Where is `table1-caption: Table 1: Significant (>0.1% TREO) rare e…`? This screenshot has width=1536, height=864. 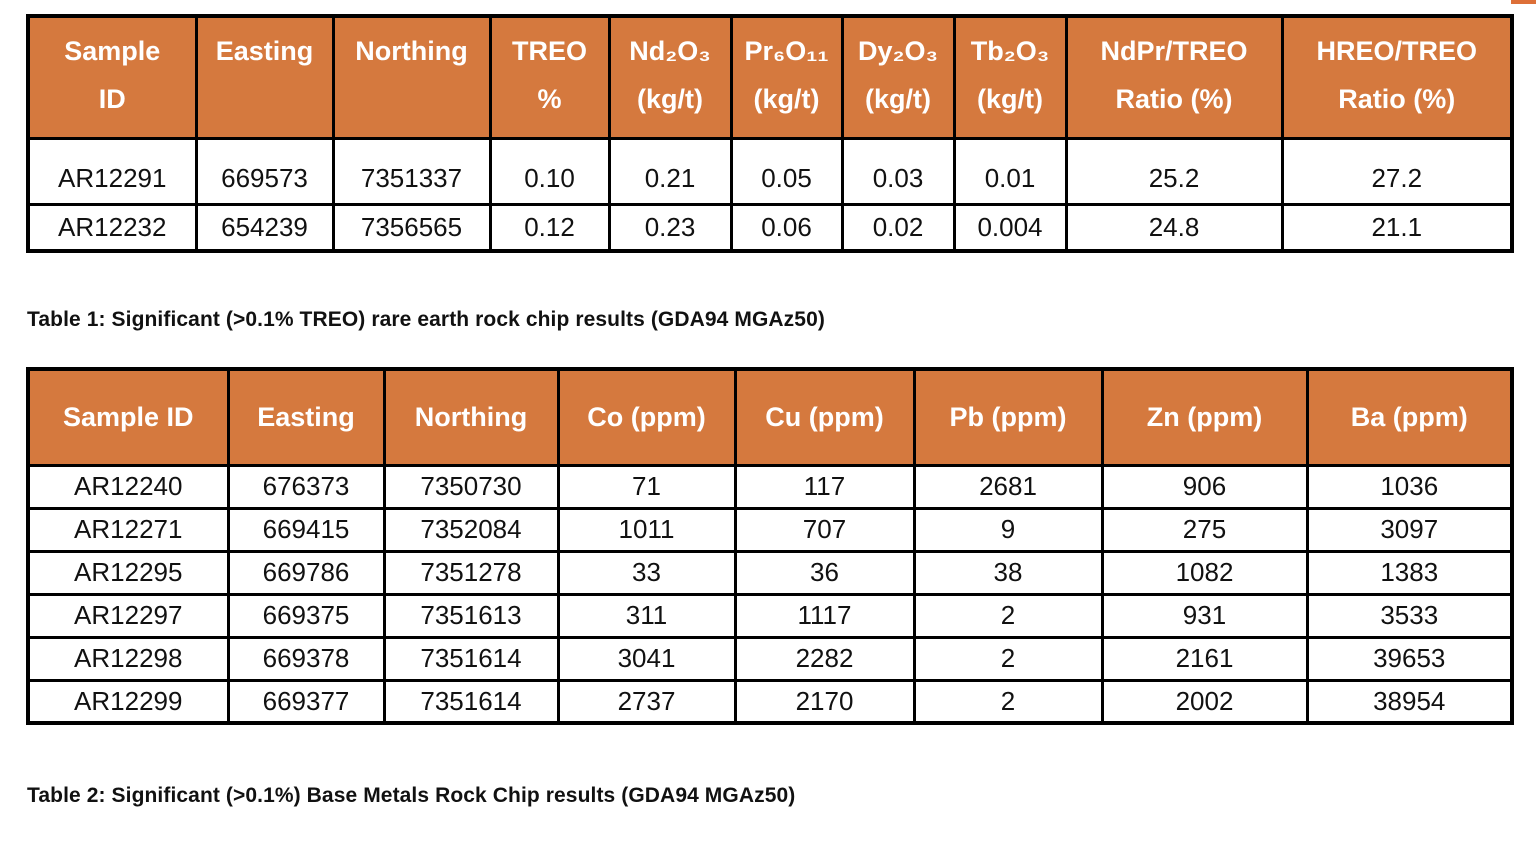
table1-caption: Table 1: Significant (>0.1% TREO) rare e… is located at coordinates (426, 319).